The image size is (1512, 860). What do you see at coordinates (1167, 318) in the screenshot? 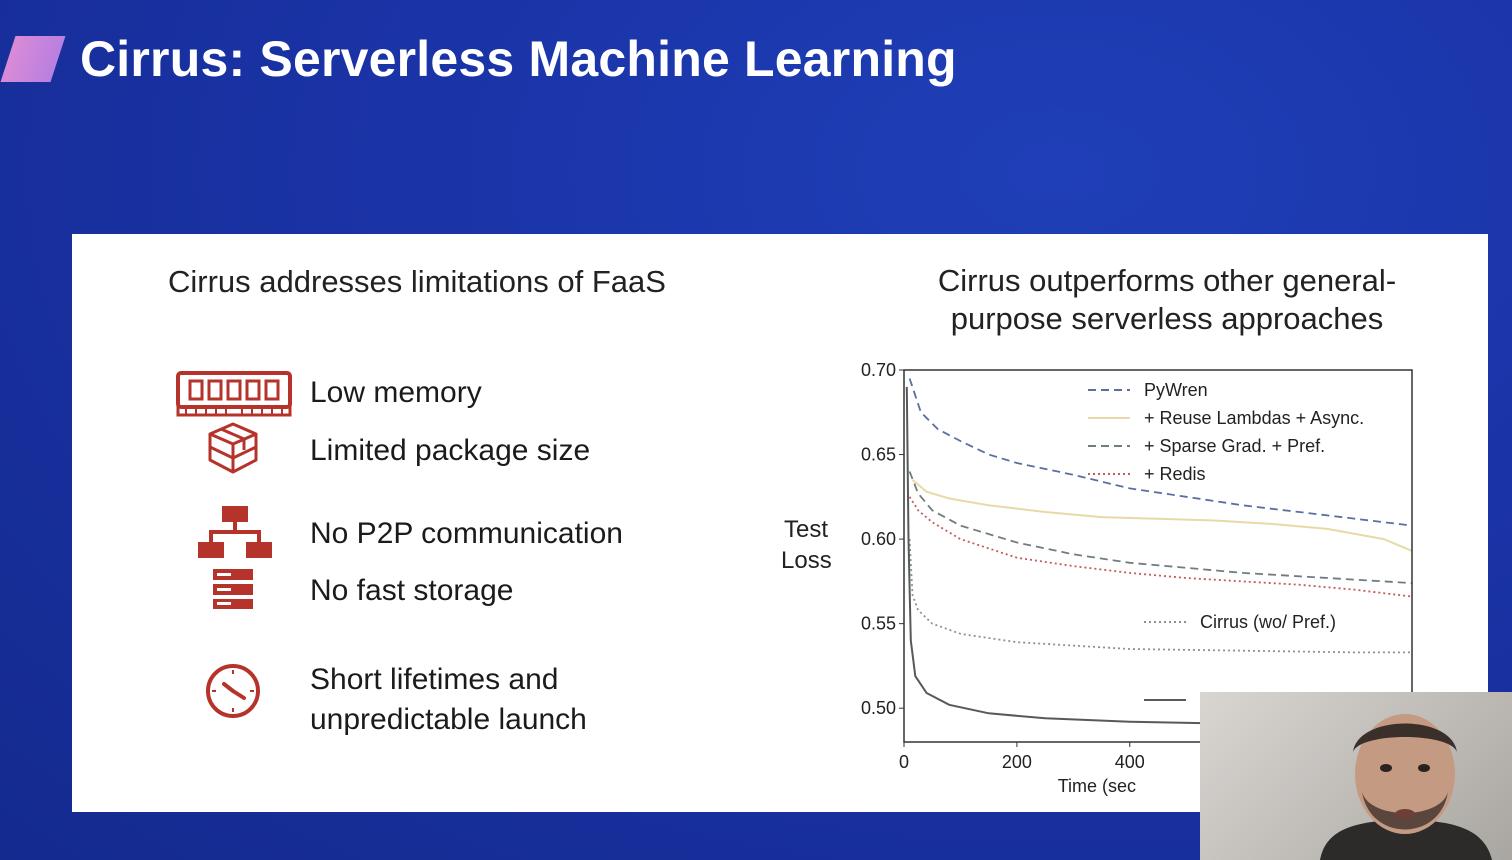
I see `right-heading-line2: purpose serverless approaches` at bounding box center [1167, 318].